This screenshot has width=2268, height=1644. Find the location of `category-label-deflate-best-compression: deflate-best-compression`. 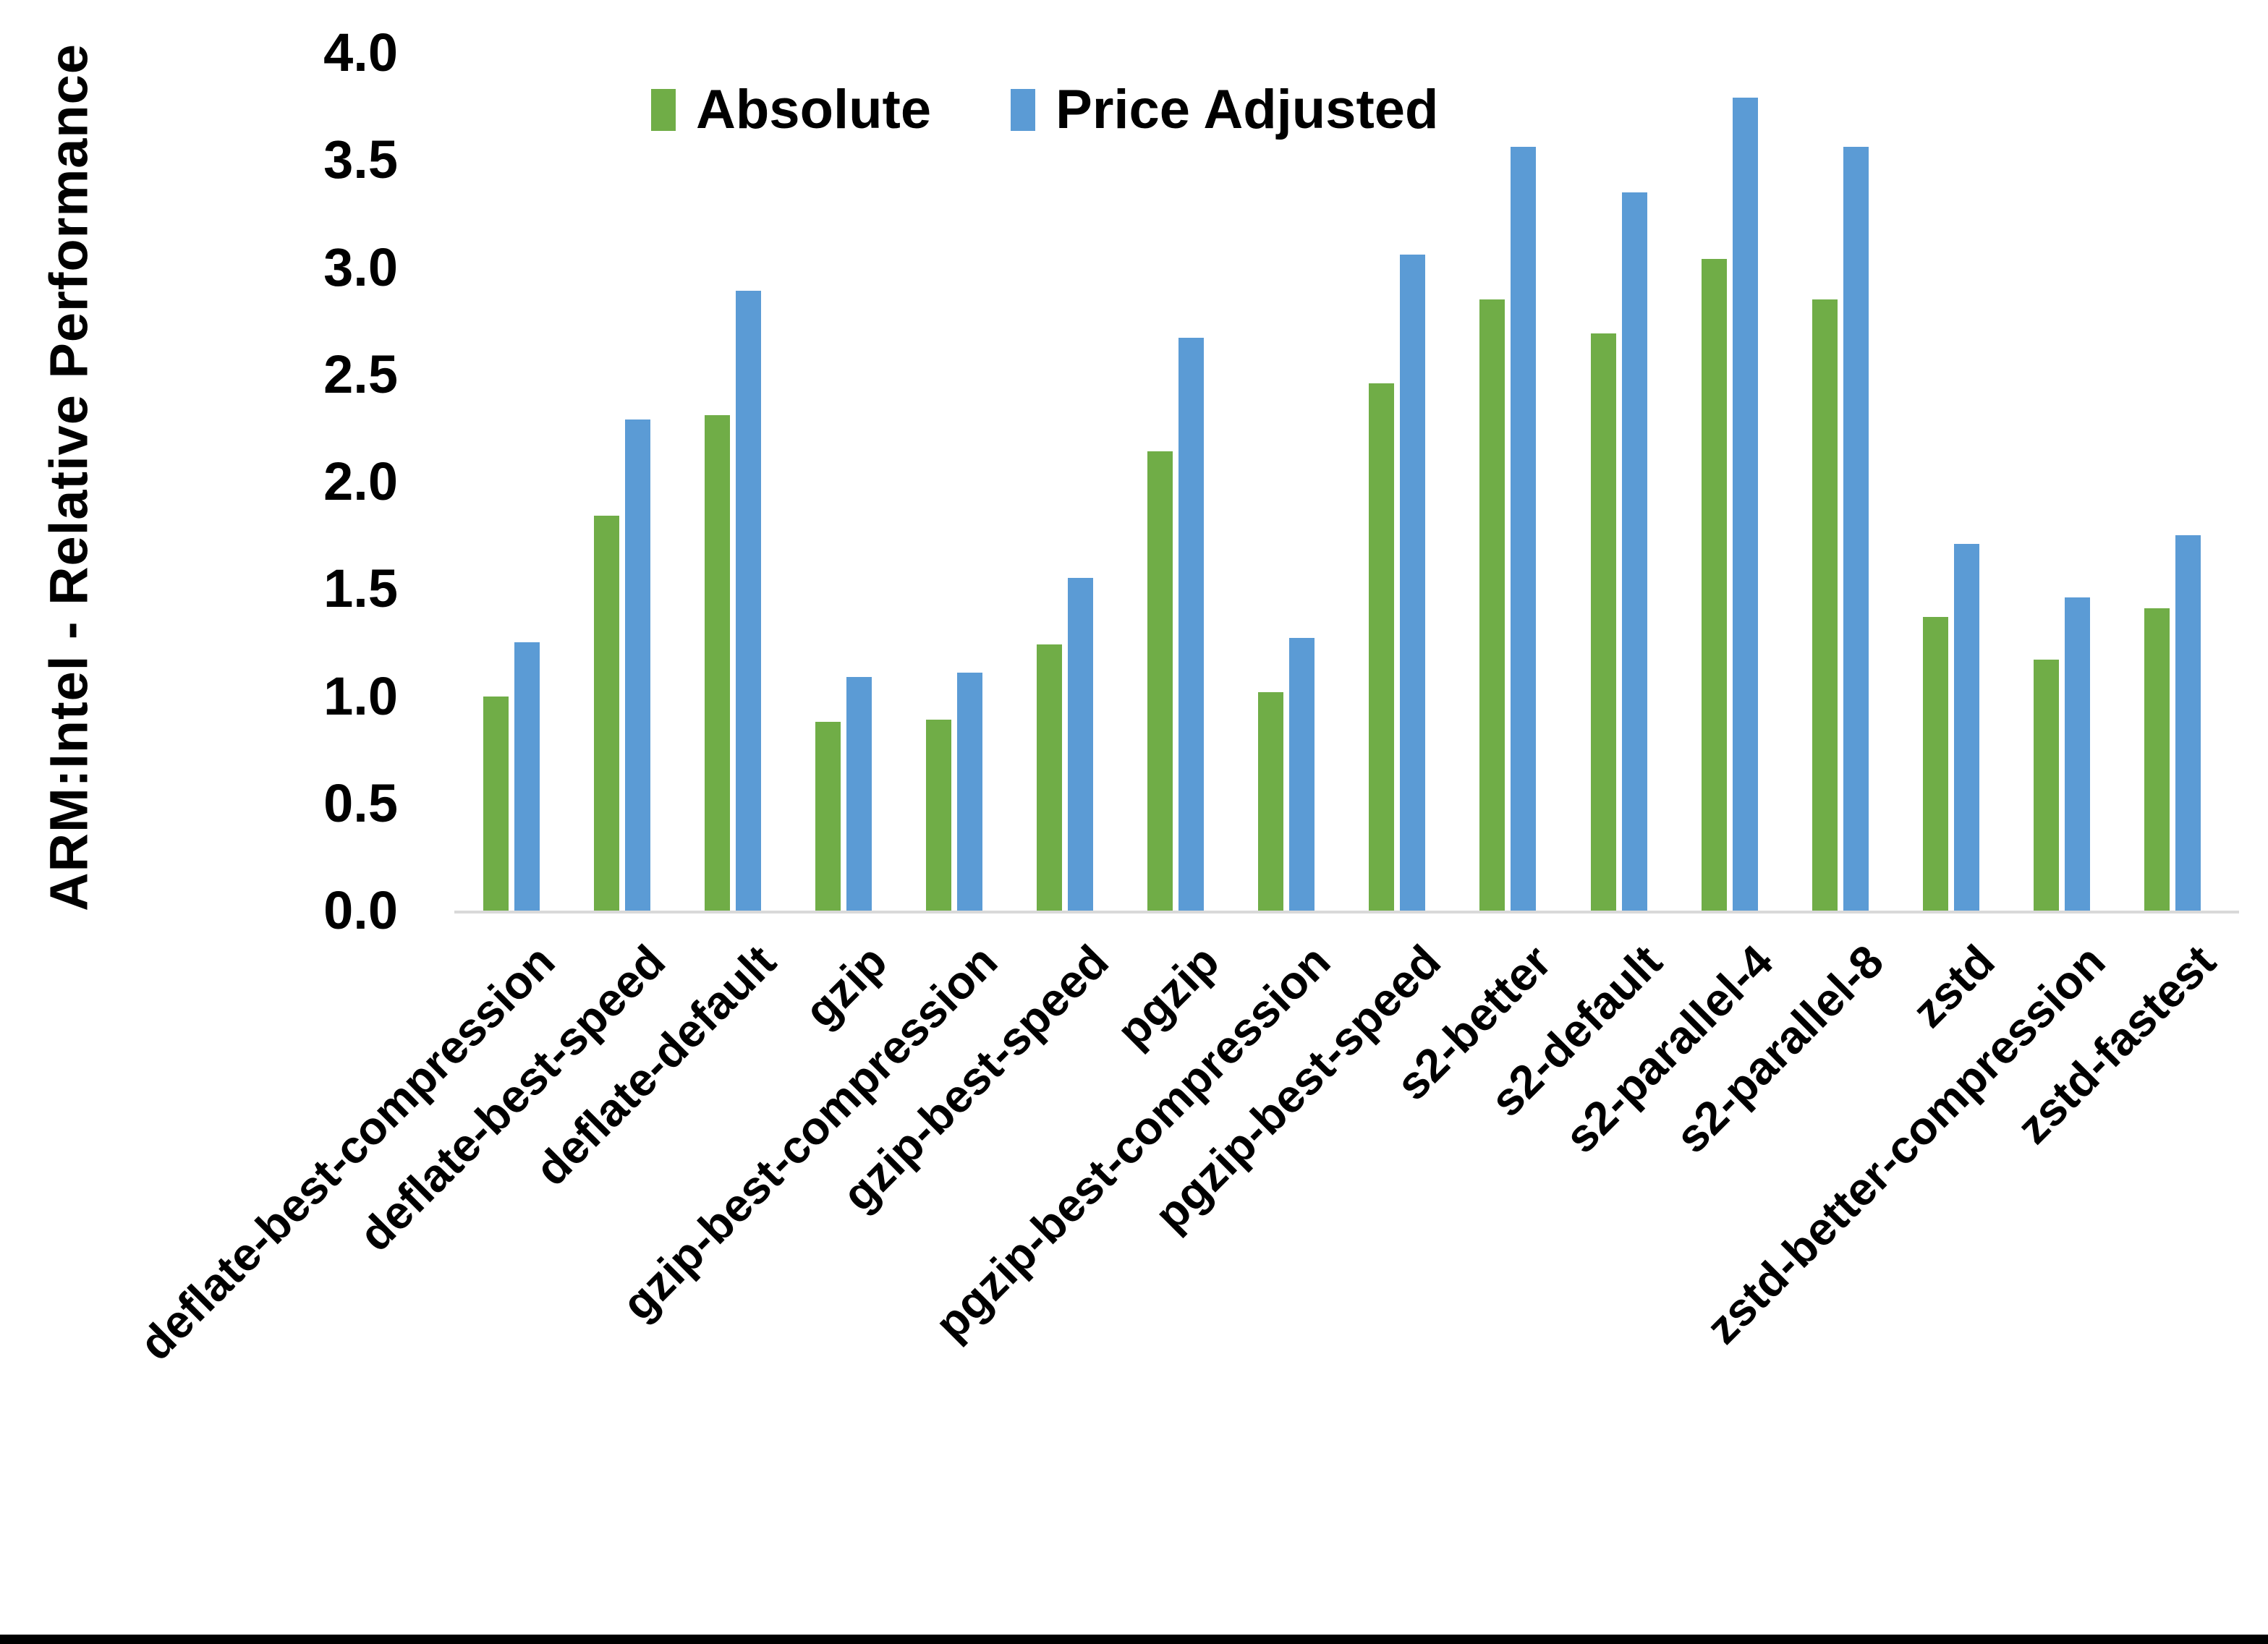

category-label-deflate-best-compression: deflate-best-compression is located at coordinates (347, 1152).